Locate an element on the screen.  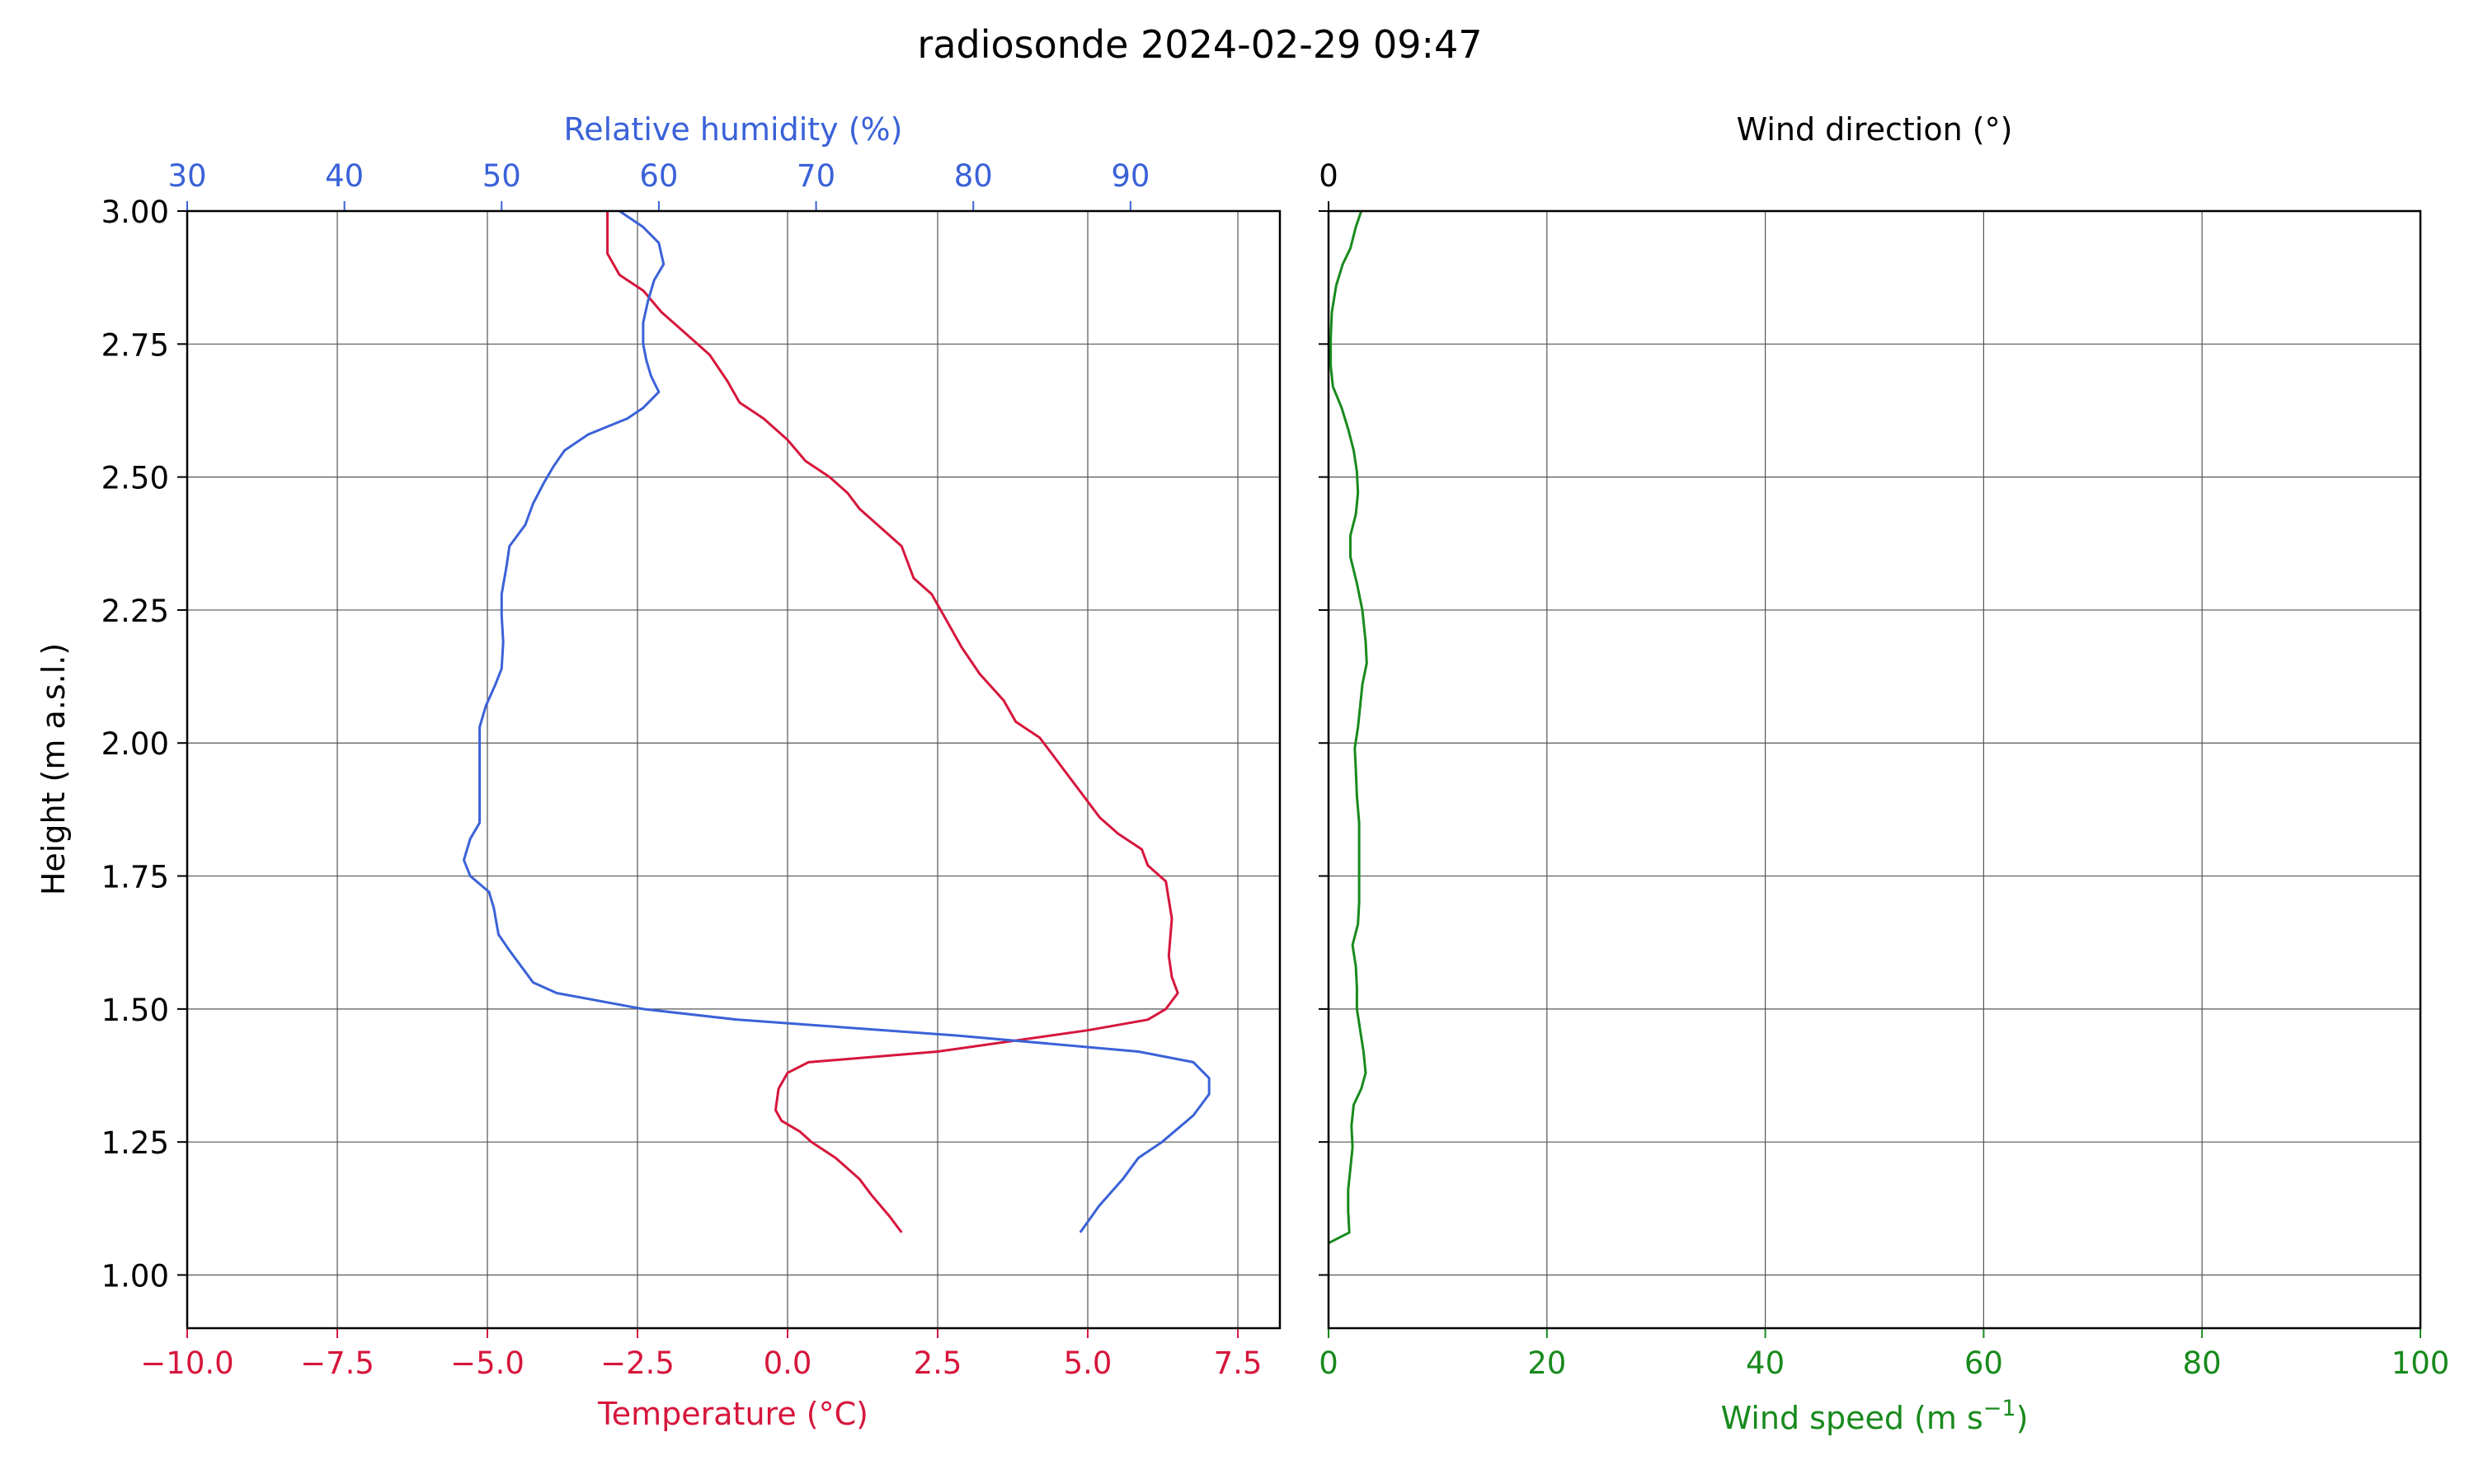
x-tick-label: −7.5 is located at coordinates (337, 1363).